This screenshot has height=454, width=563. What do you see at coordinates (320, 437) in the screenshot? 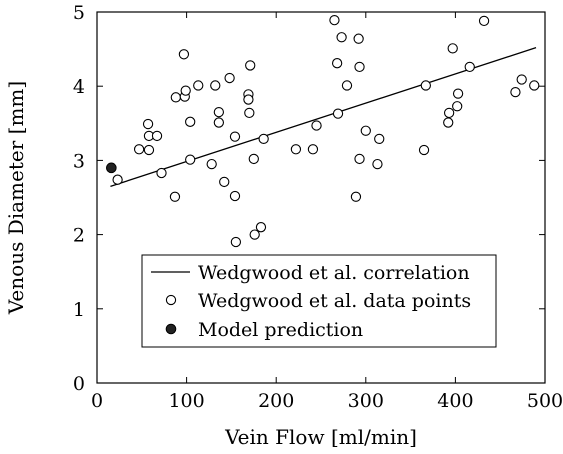
I see `x-axis-label: Vein Flow [ml/min]` at bounding box center [320, 437].